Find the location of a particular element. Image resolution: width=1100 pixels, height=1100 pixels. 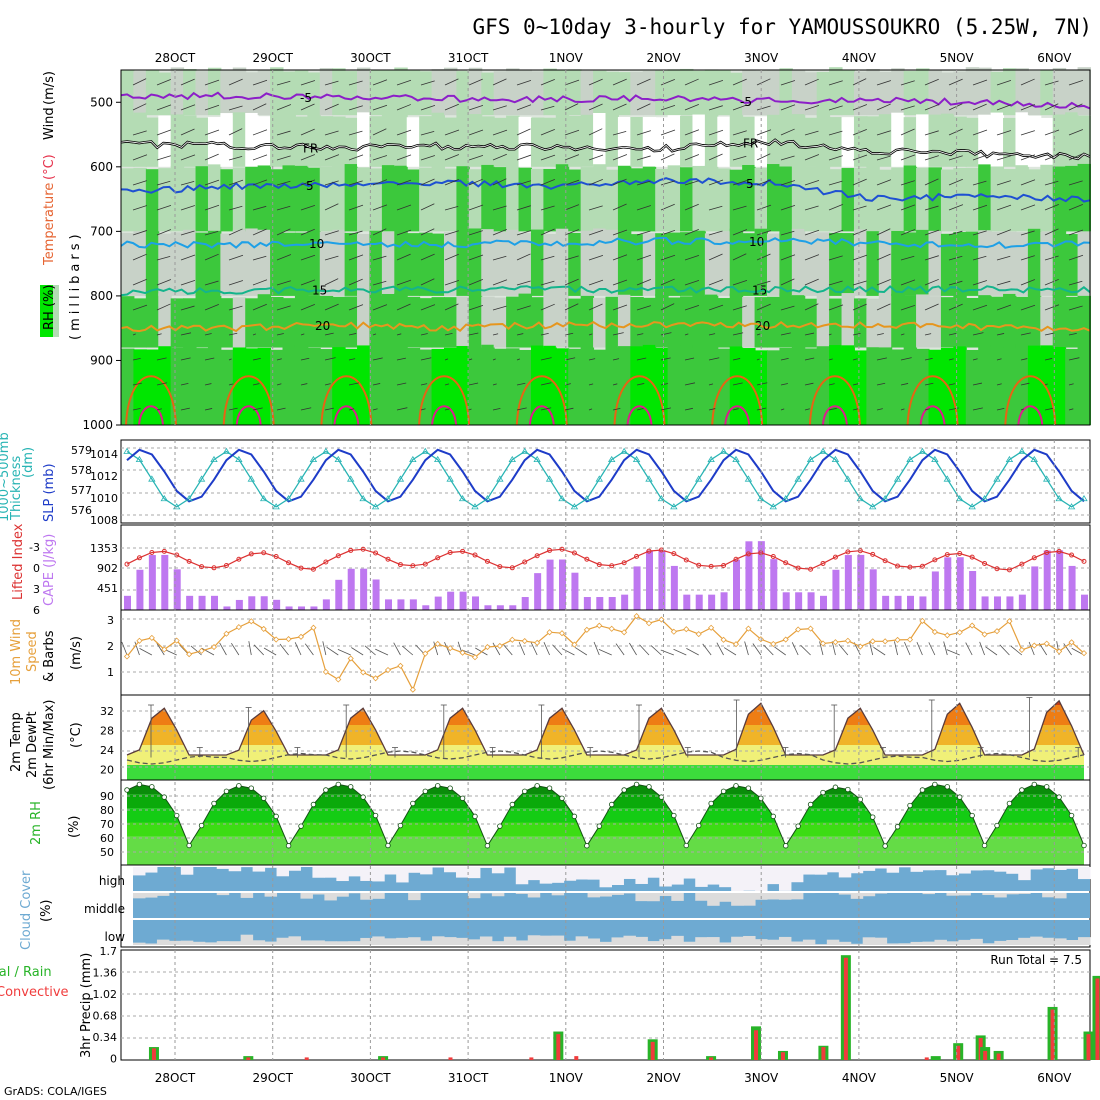

bottom-date-label: 31OCT is located at coordinates (468, 1078).